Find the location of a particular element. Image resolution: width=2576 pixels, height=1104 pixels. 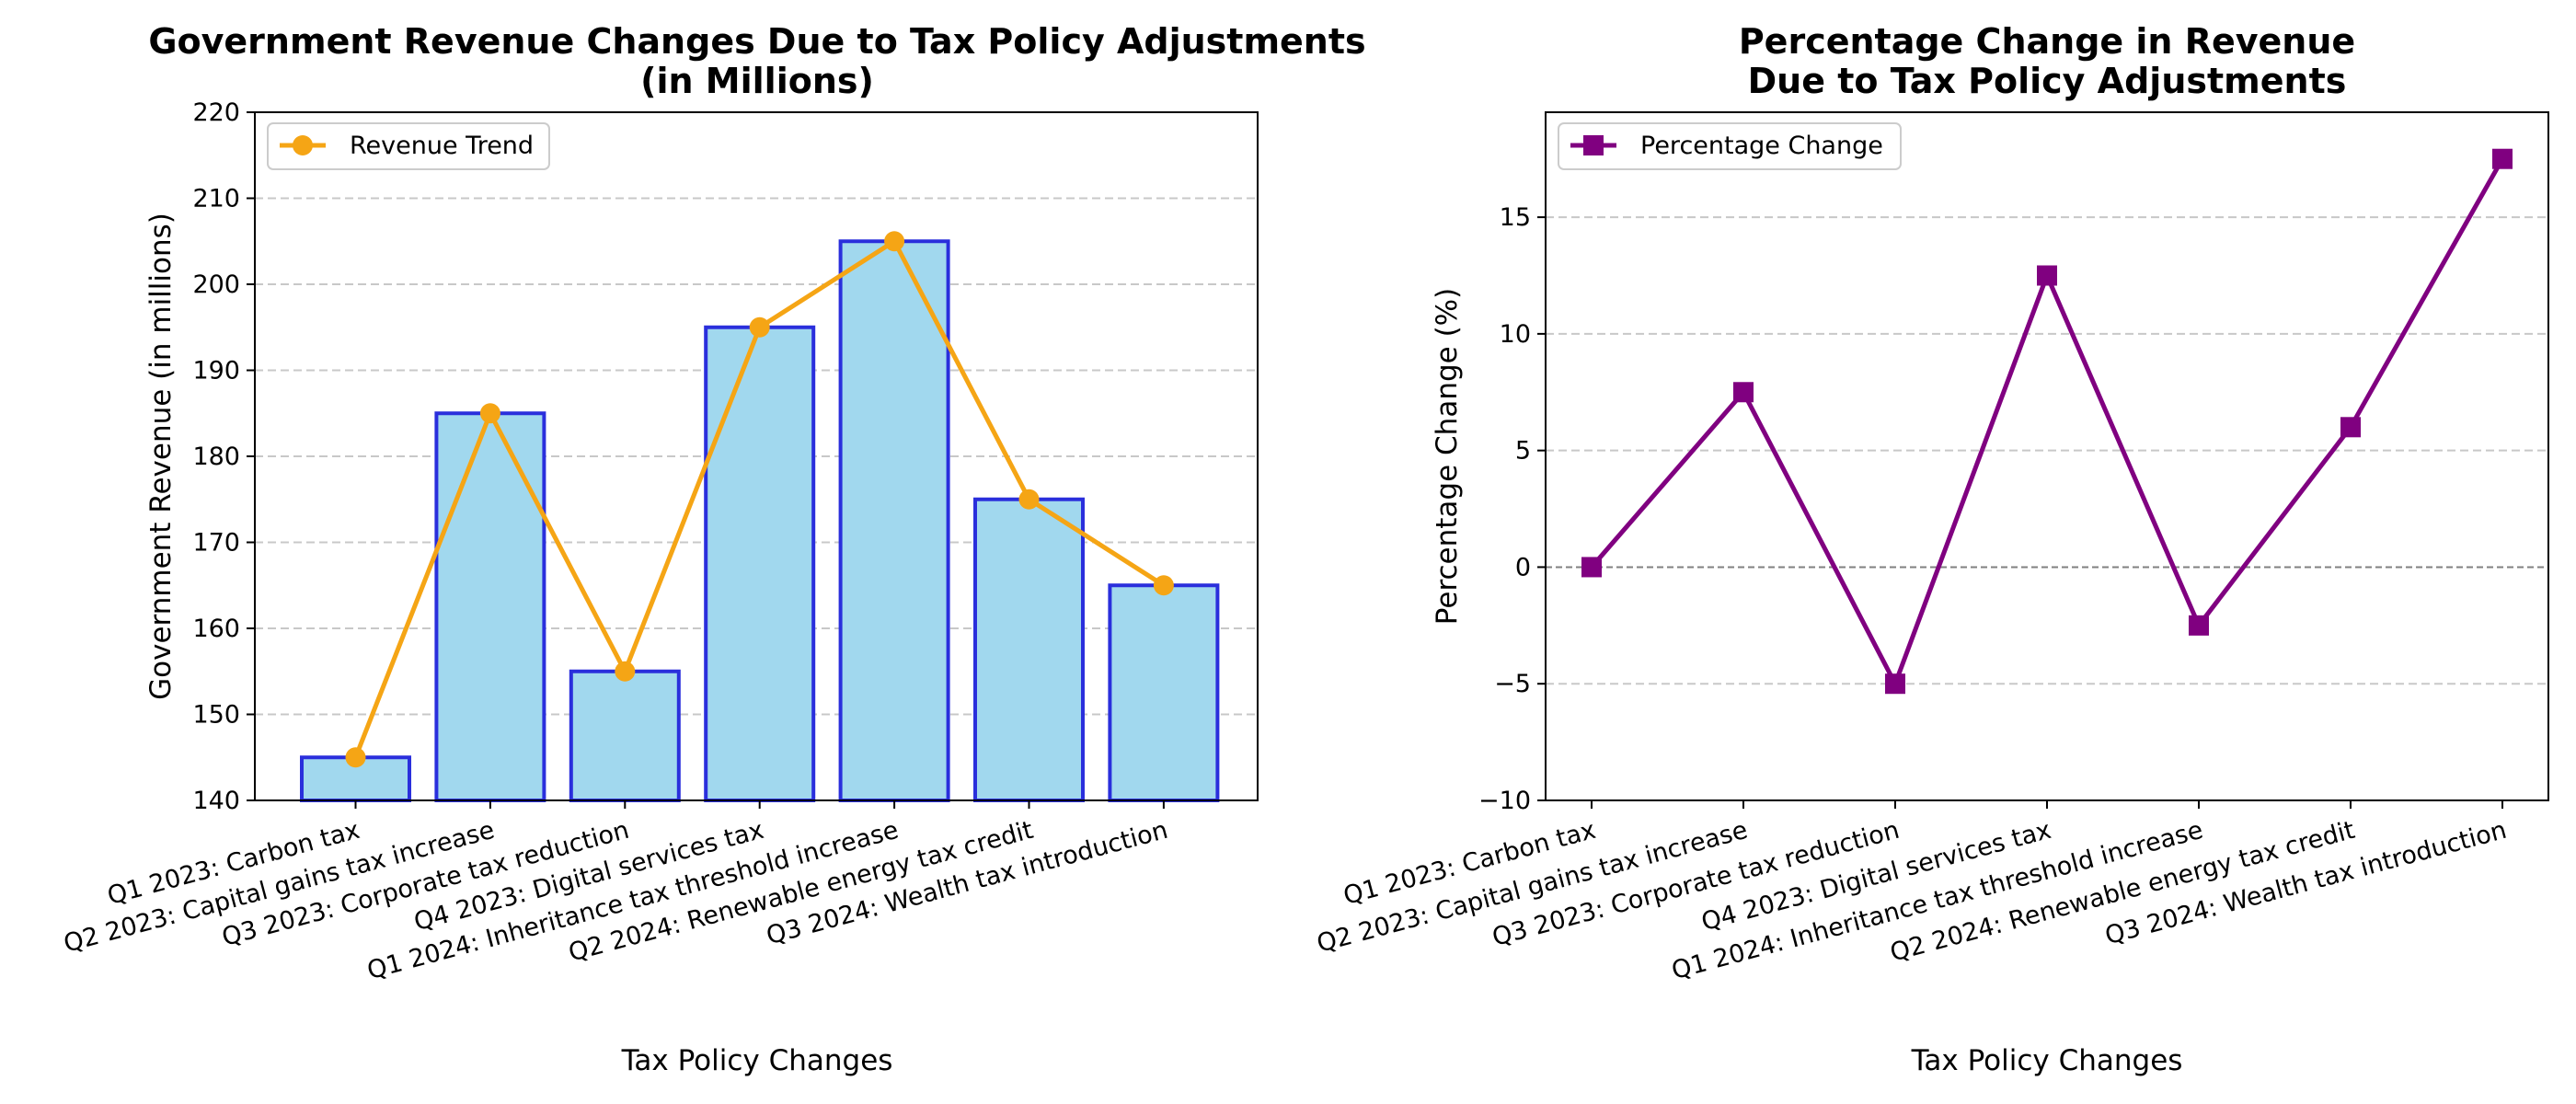

y-tick-label: 210 is located at coordinates (216, 199).